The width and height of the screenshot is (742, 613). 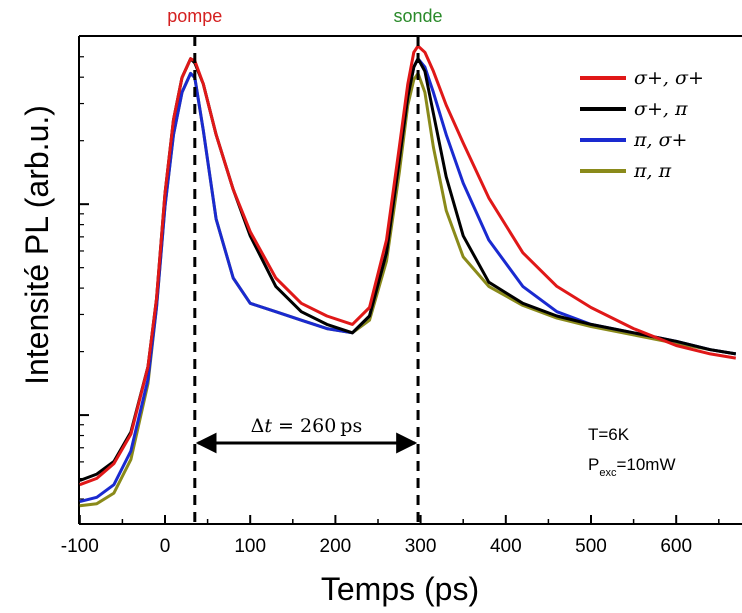 What do you see at coordinates (608, 473) in the screenshot?
I see `power-sub: exc` at bounding box center [608, 473].